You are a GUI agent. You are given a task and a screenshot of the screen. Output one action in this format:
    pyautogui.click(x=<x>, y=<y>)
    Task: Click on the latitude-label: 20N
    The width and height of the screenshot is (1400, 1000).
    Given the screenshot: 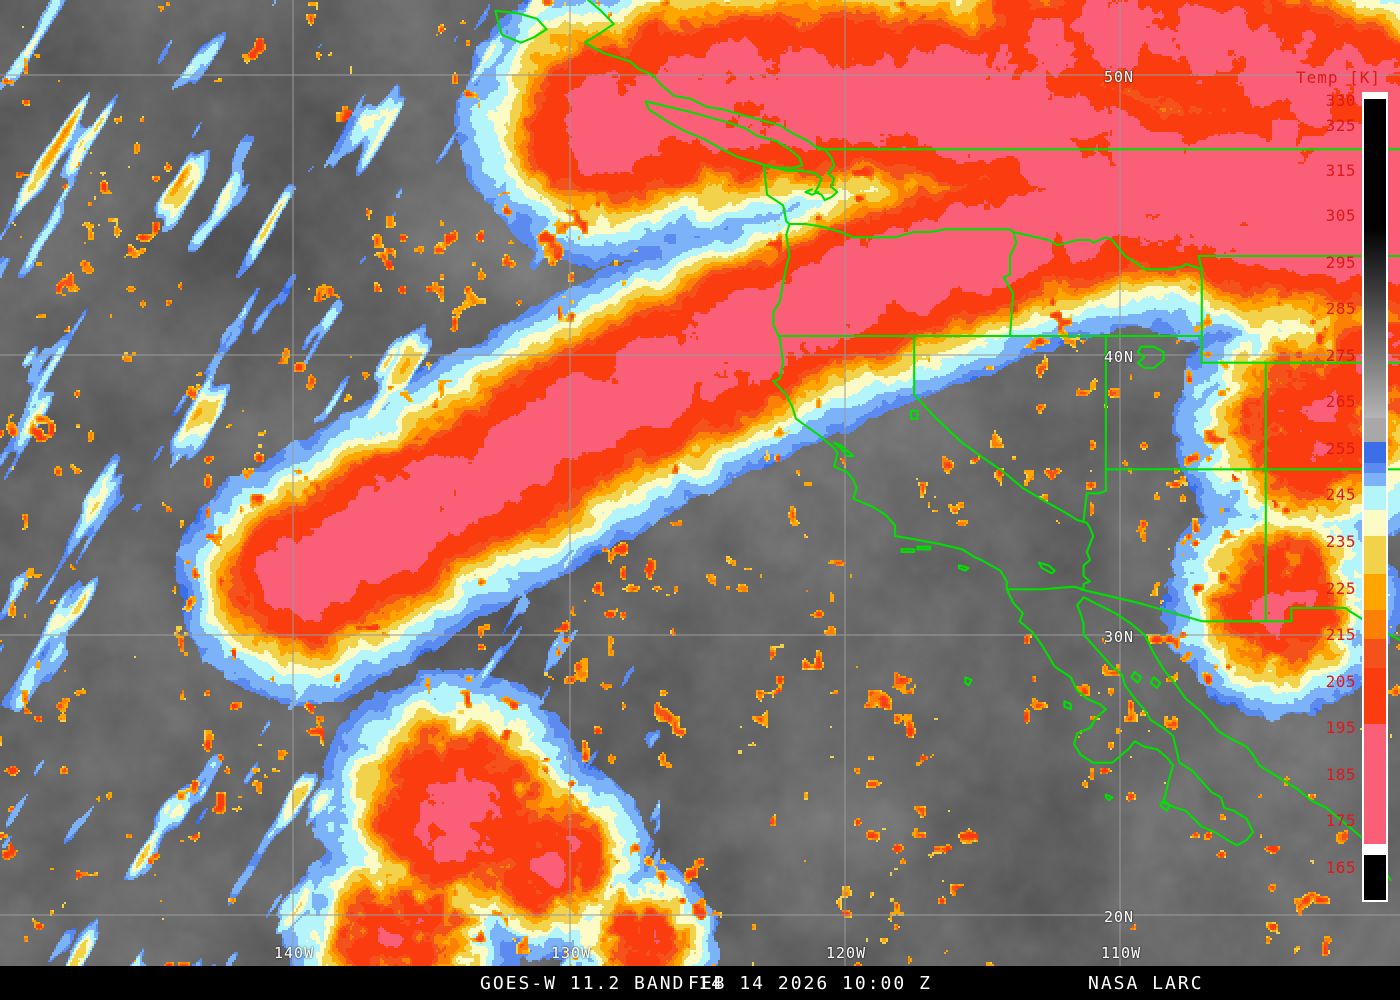 What is the action you would take?
    pyautogui.click(x=1119, y=917)
    